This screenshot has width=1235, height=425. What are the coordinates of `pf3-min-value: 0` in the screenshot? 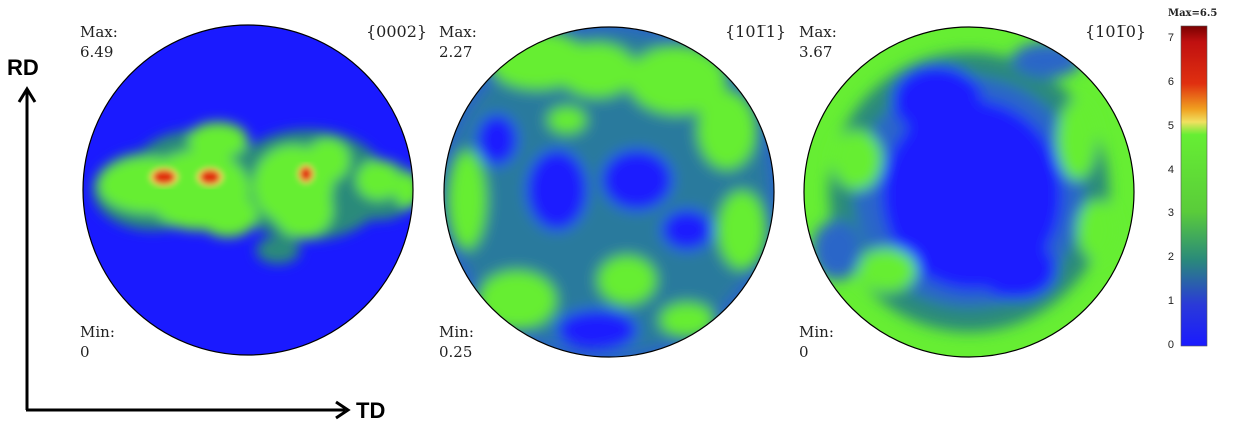 It's located at (804, 352).